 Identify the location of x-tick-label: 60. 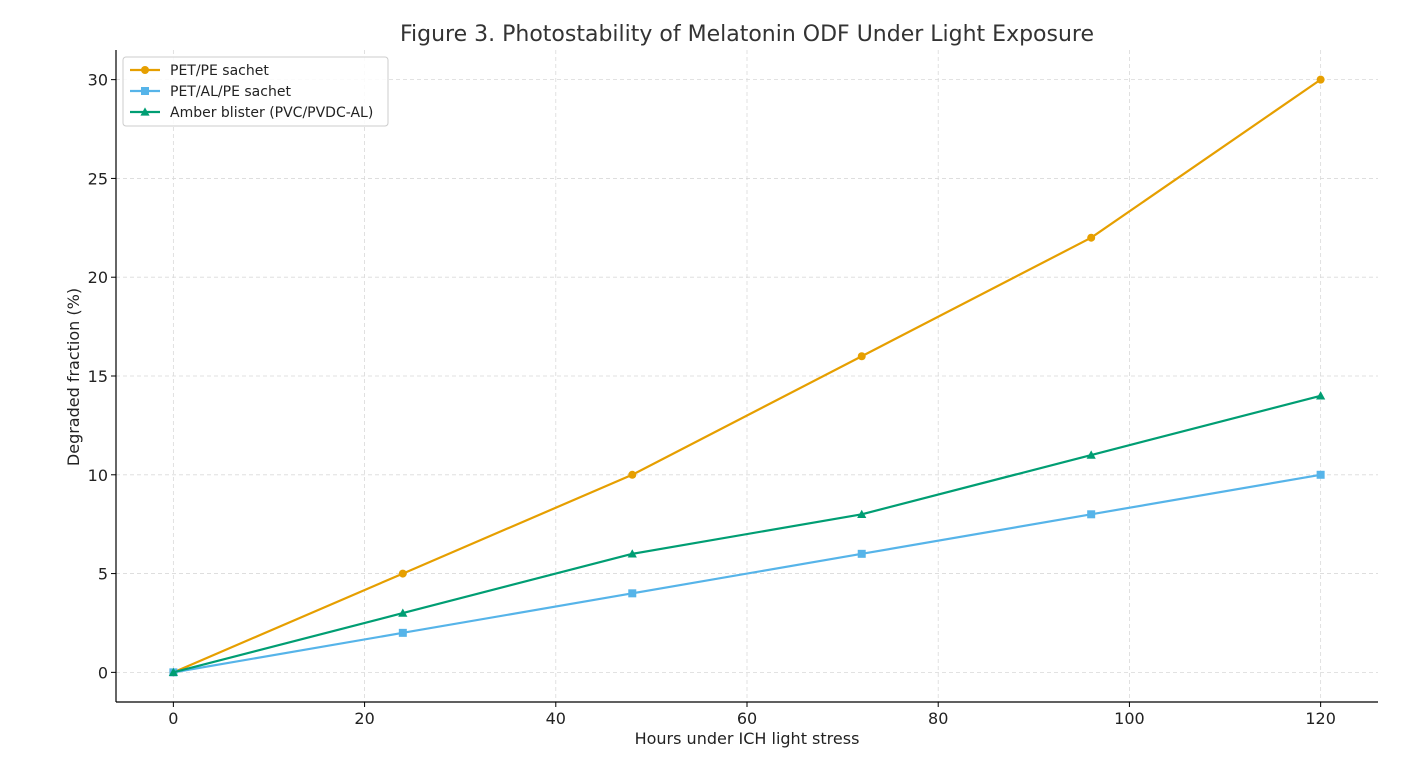
(747, 718).